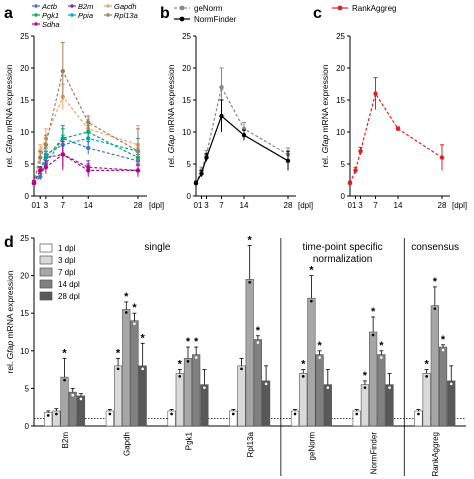 The image size is (474, 479). I want to click on y-tick-label-a-4: 20, so click(24, 68).